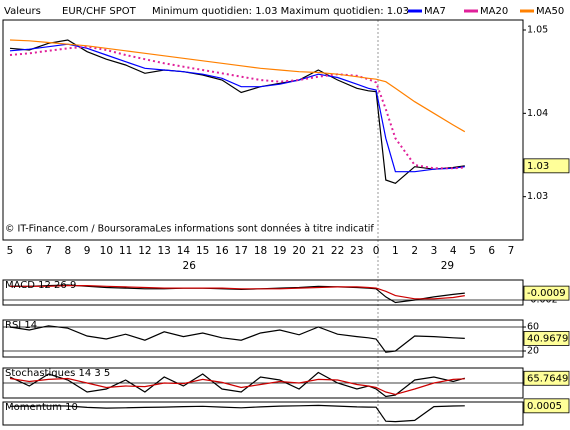 The image size is (570, 430). I want to click on y-tick-label: 60, so click(533, 327).